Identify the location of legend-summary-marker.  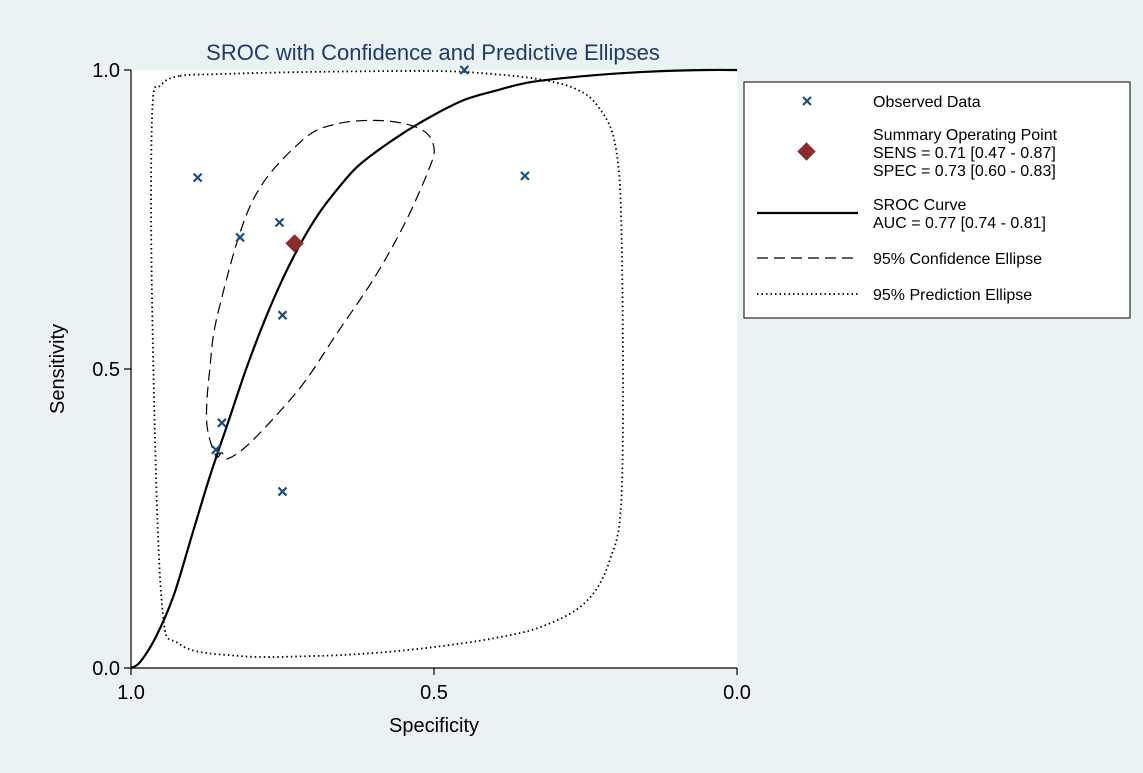
(806, 151).